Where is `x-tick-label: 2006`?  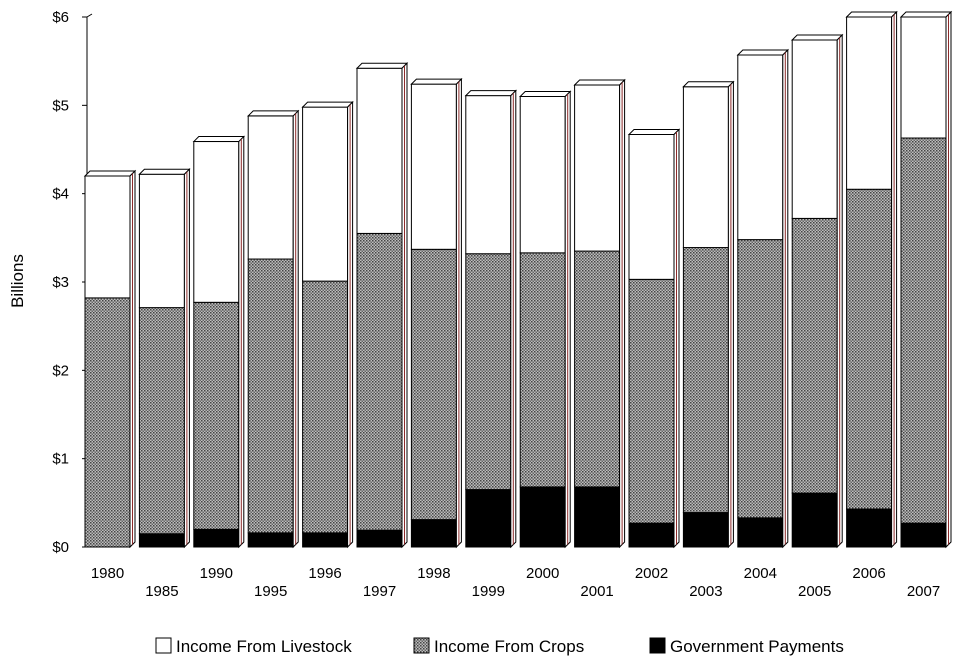 x-tick-label: 2006 is located at coordinates (868, 573).